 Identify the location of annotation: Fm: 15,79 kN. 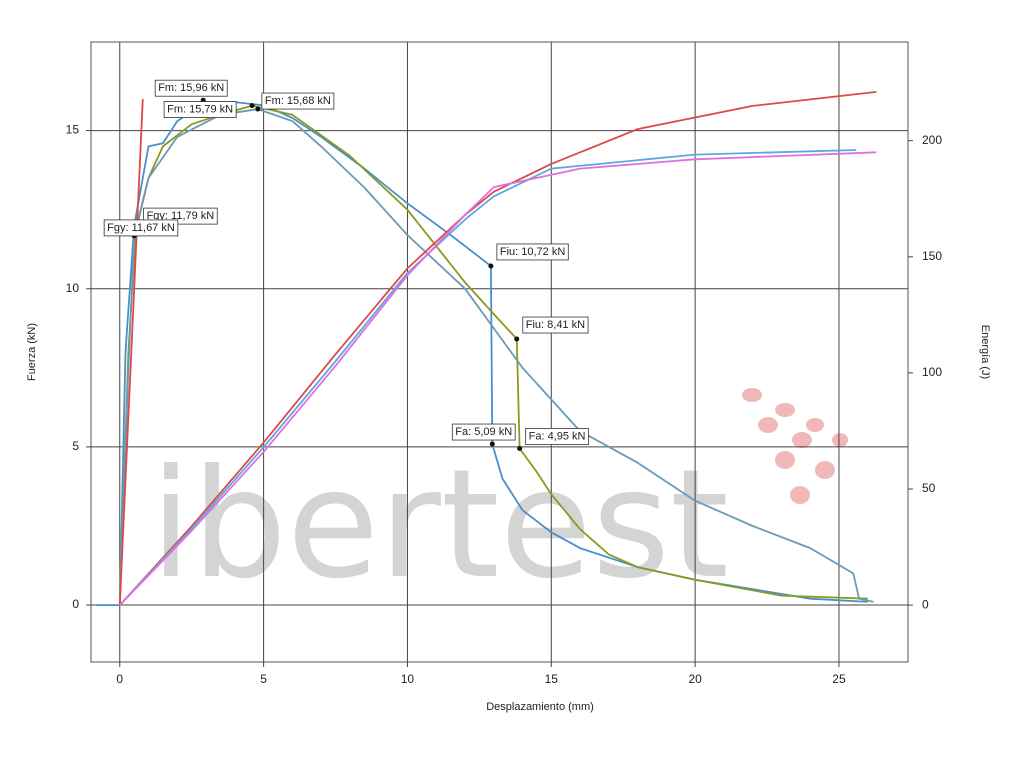
(209, 109).